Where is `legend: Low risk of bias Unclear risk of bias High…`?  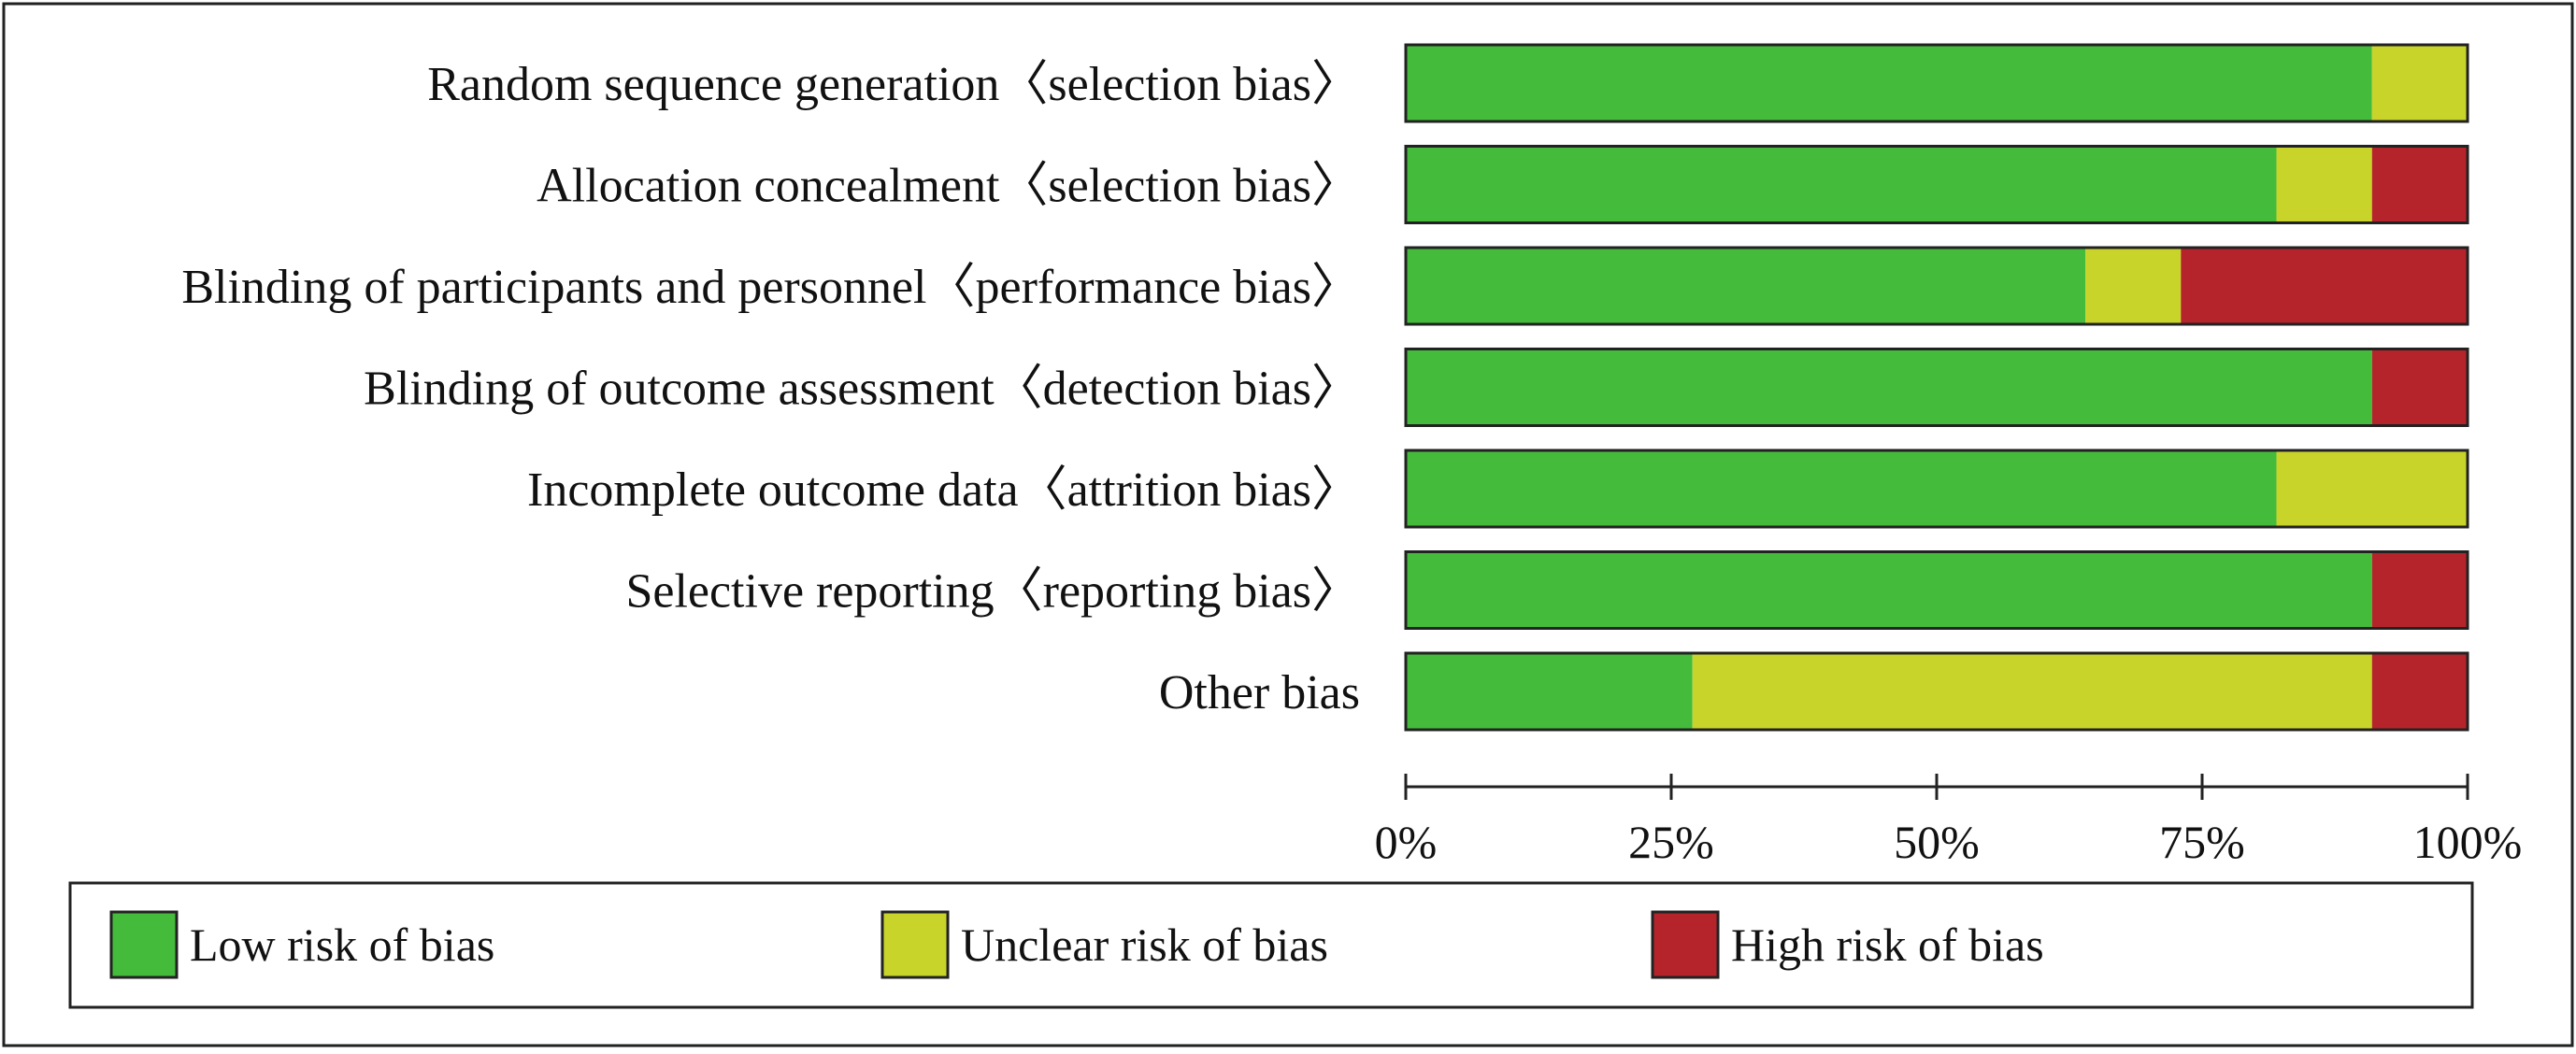 legend: Low risk of bias Unclear risk of bias High… is located at coordinates (1271, 945).